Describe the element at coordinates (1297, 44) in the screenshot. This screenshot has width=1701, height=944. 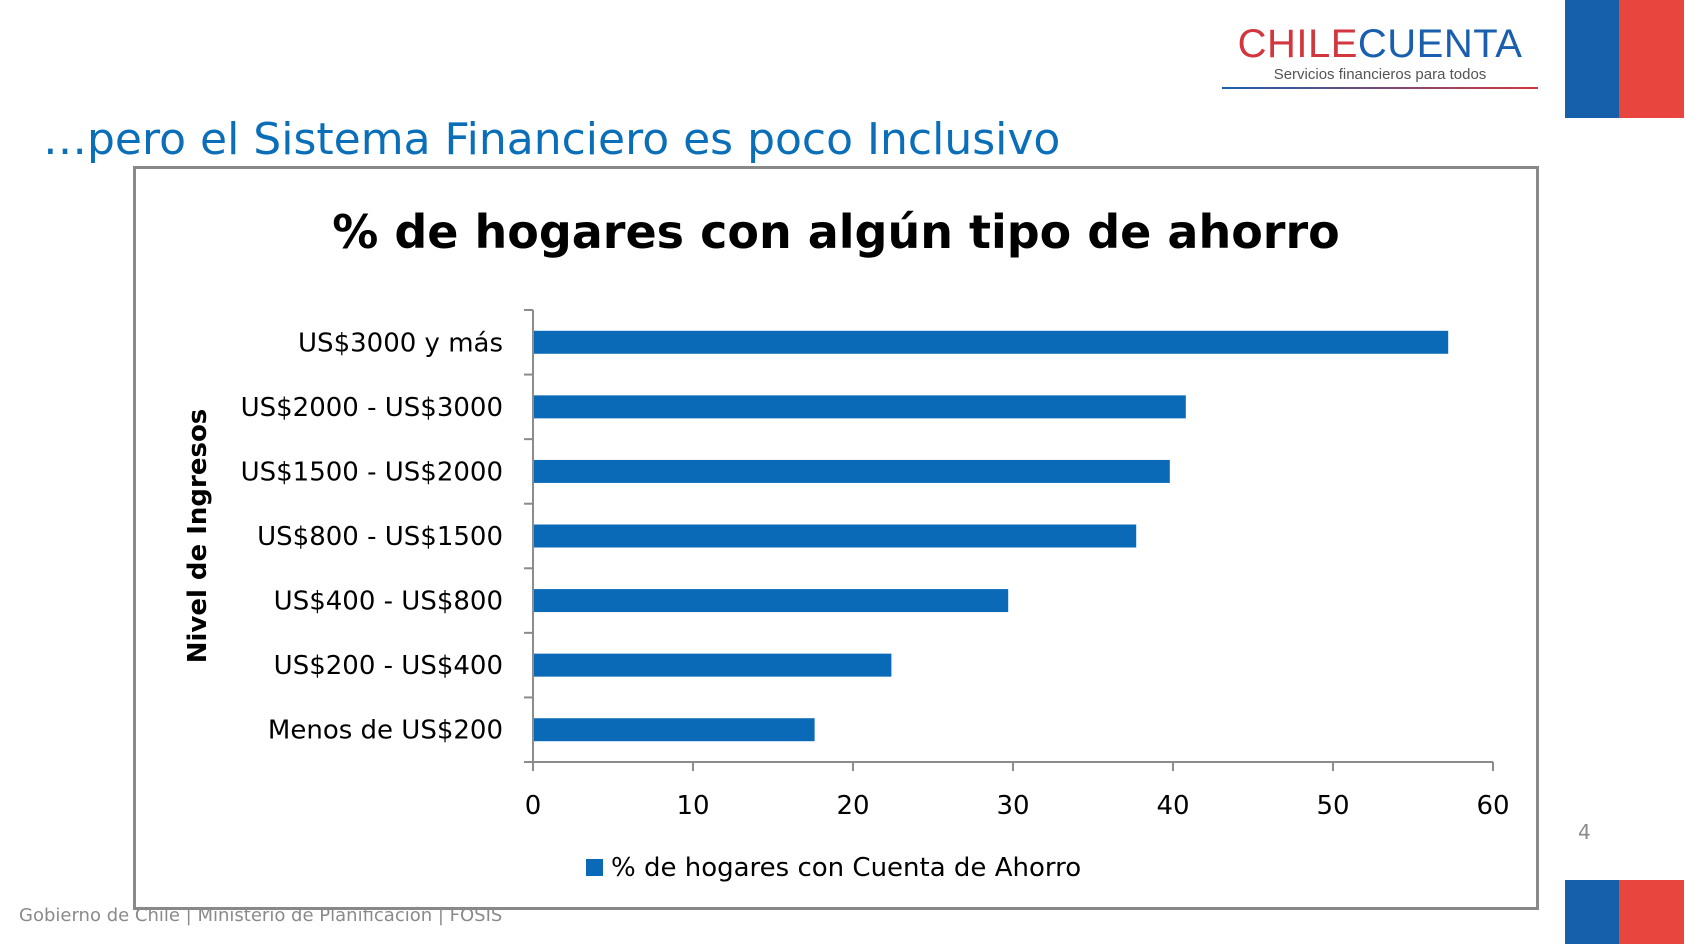
I see `logo-part-chile: CHILE` at that location.